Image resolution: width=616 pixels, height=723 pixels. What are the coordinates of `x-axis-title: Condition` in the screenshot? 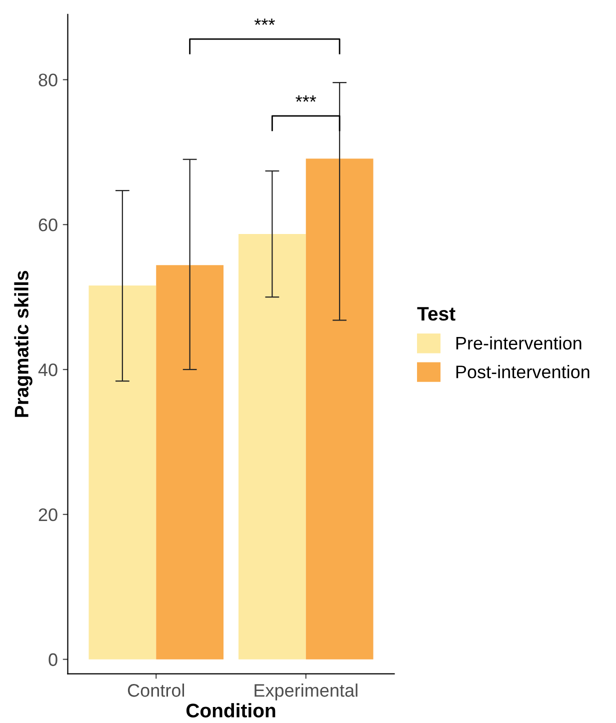 It's located at (231, 710).